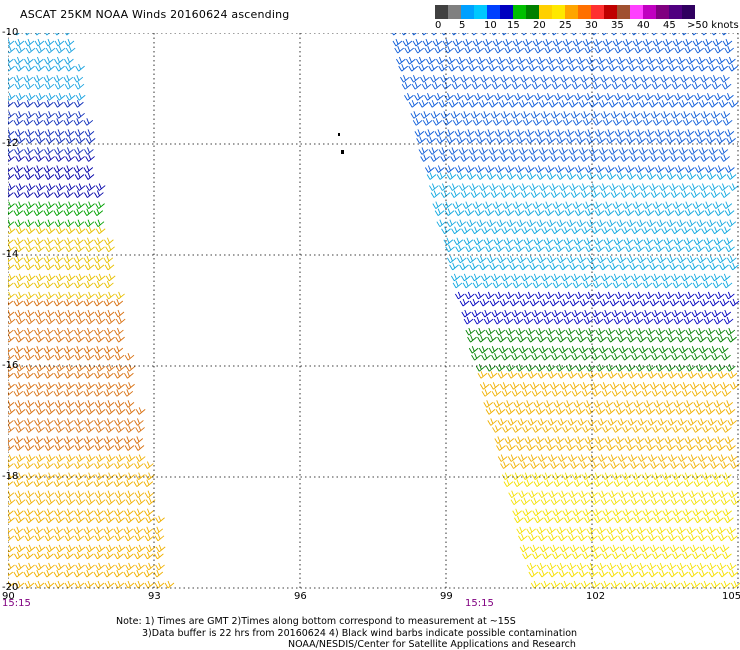 The height and width of the screenshot is (650, 740). Describe the element at coordinates (8, 596) in the screenshot. I see `longitude-label: 90` at that location.